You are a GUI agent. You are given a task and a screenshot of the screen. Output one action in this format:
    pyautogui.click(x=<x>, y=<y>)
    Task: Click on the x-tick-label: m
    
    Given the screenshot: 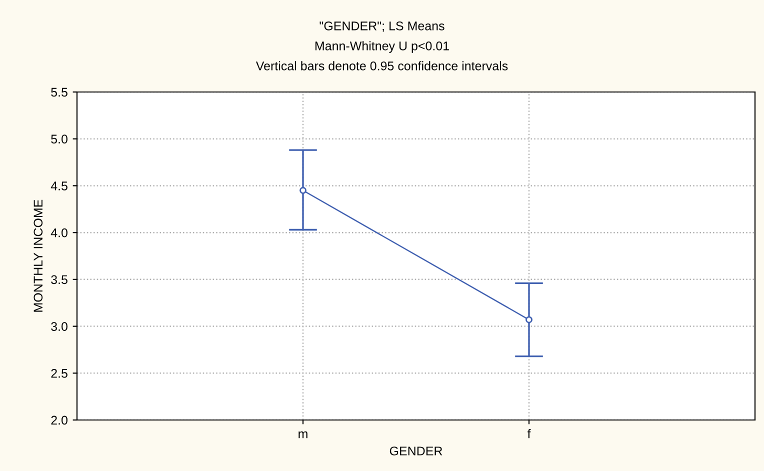 What is the action you would take?
    pyautogui.click(x=303, y=434)
    